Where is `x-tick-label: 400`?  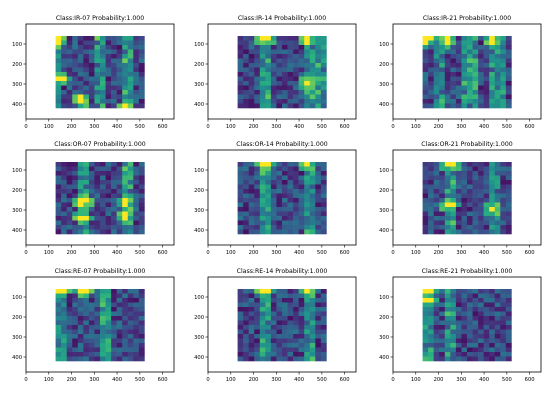
x-tick-label: 400 is located at coordinates (484, 253).